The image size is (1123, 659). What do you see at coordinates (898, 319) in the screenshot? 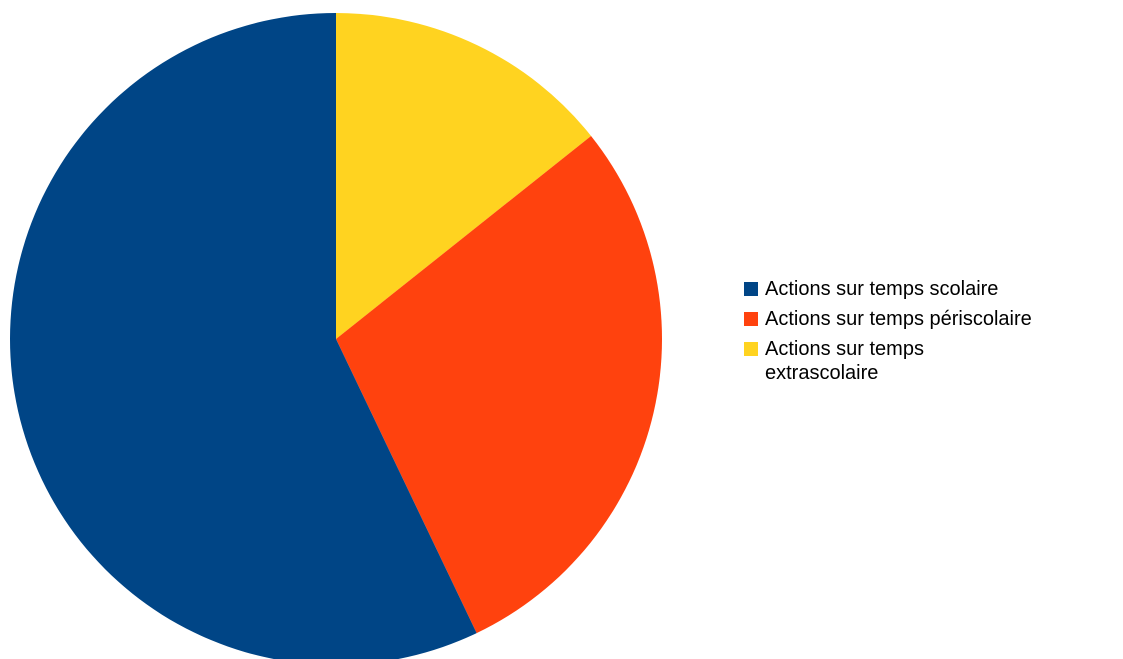
I see `legend-label-periscolaire: Actions sur temps périscolaire` at bounding box center [898, 319].